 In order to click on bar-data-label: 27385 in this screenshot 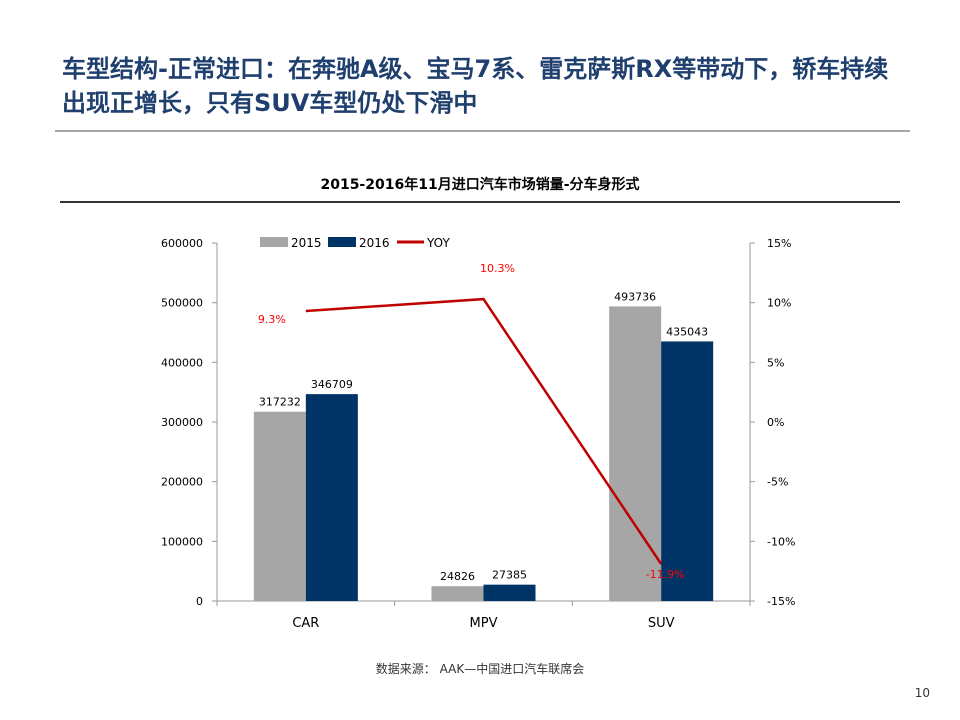, I will do `click(509, 575)`.